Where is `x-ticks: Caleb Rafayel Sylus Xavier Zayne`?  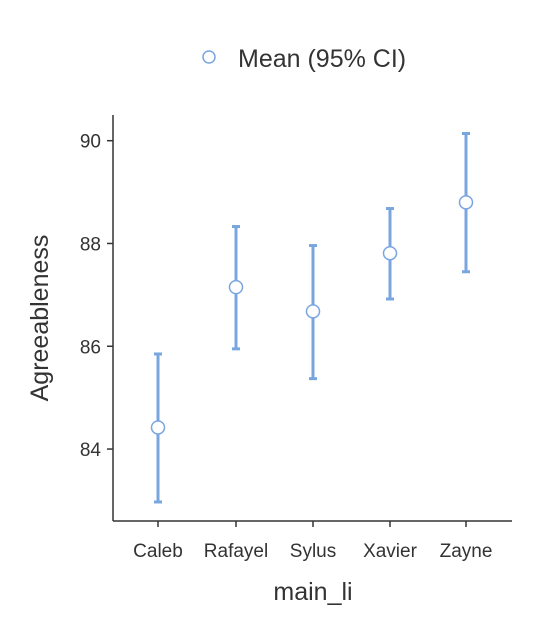 x-ticks: Caleb Rafayel Sylus Xavier Zayne is located at coordinates (312, 541).